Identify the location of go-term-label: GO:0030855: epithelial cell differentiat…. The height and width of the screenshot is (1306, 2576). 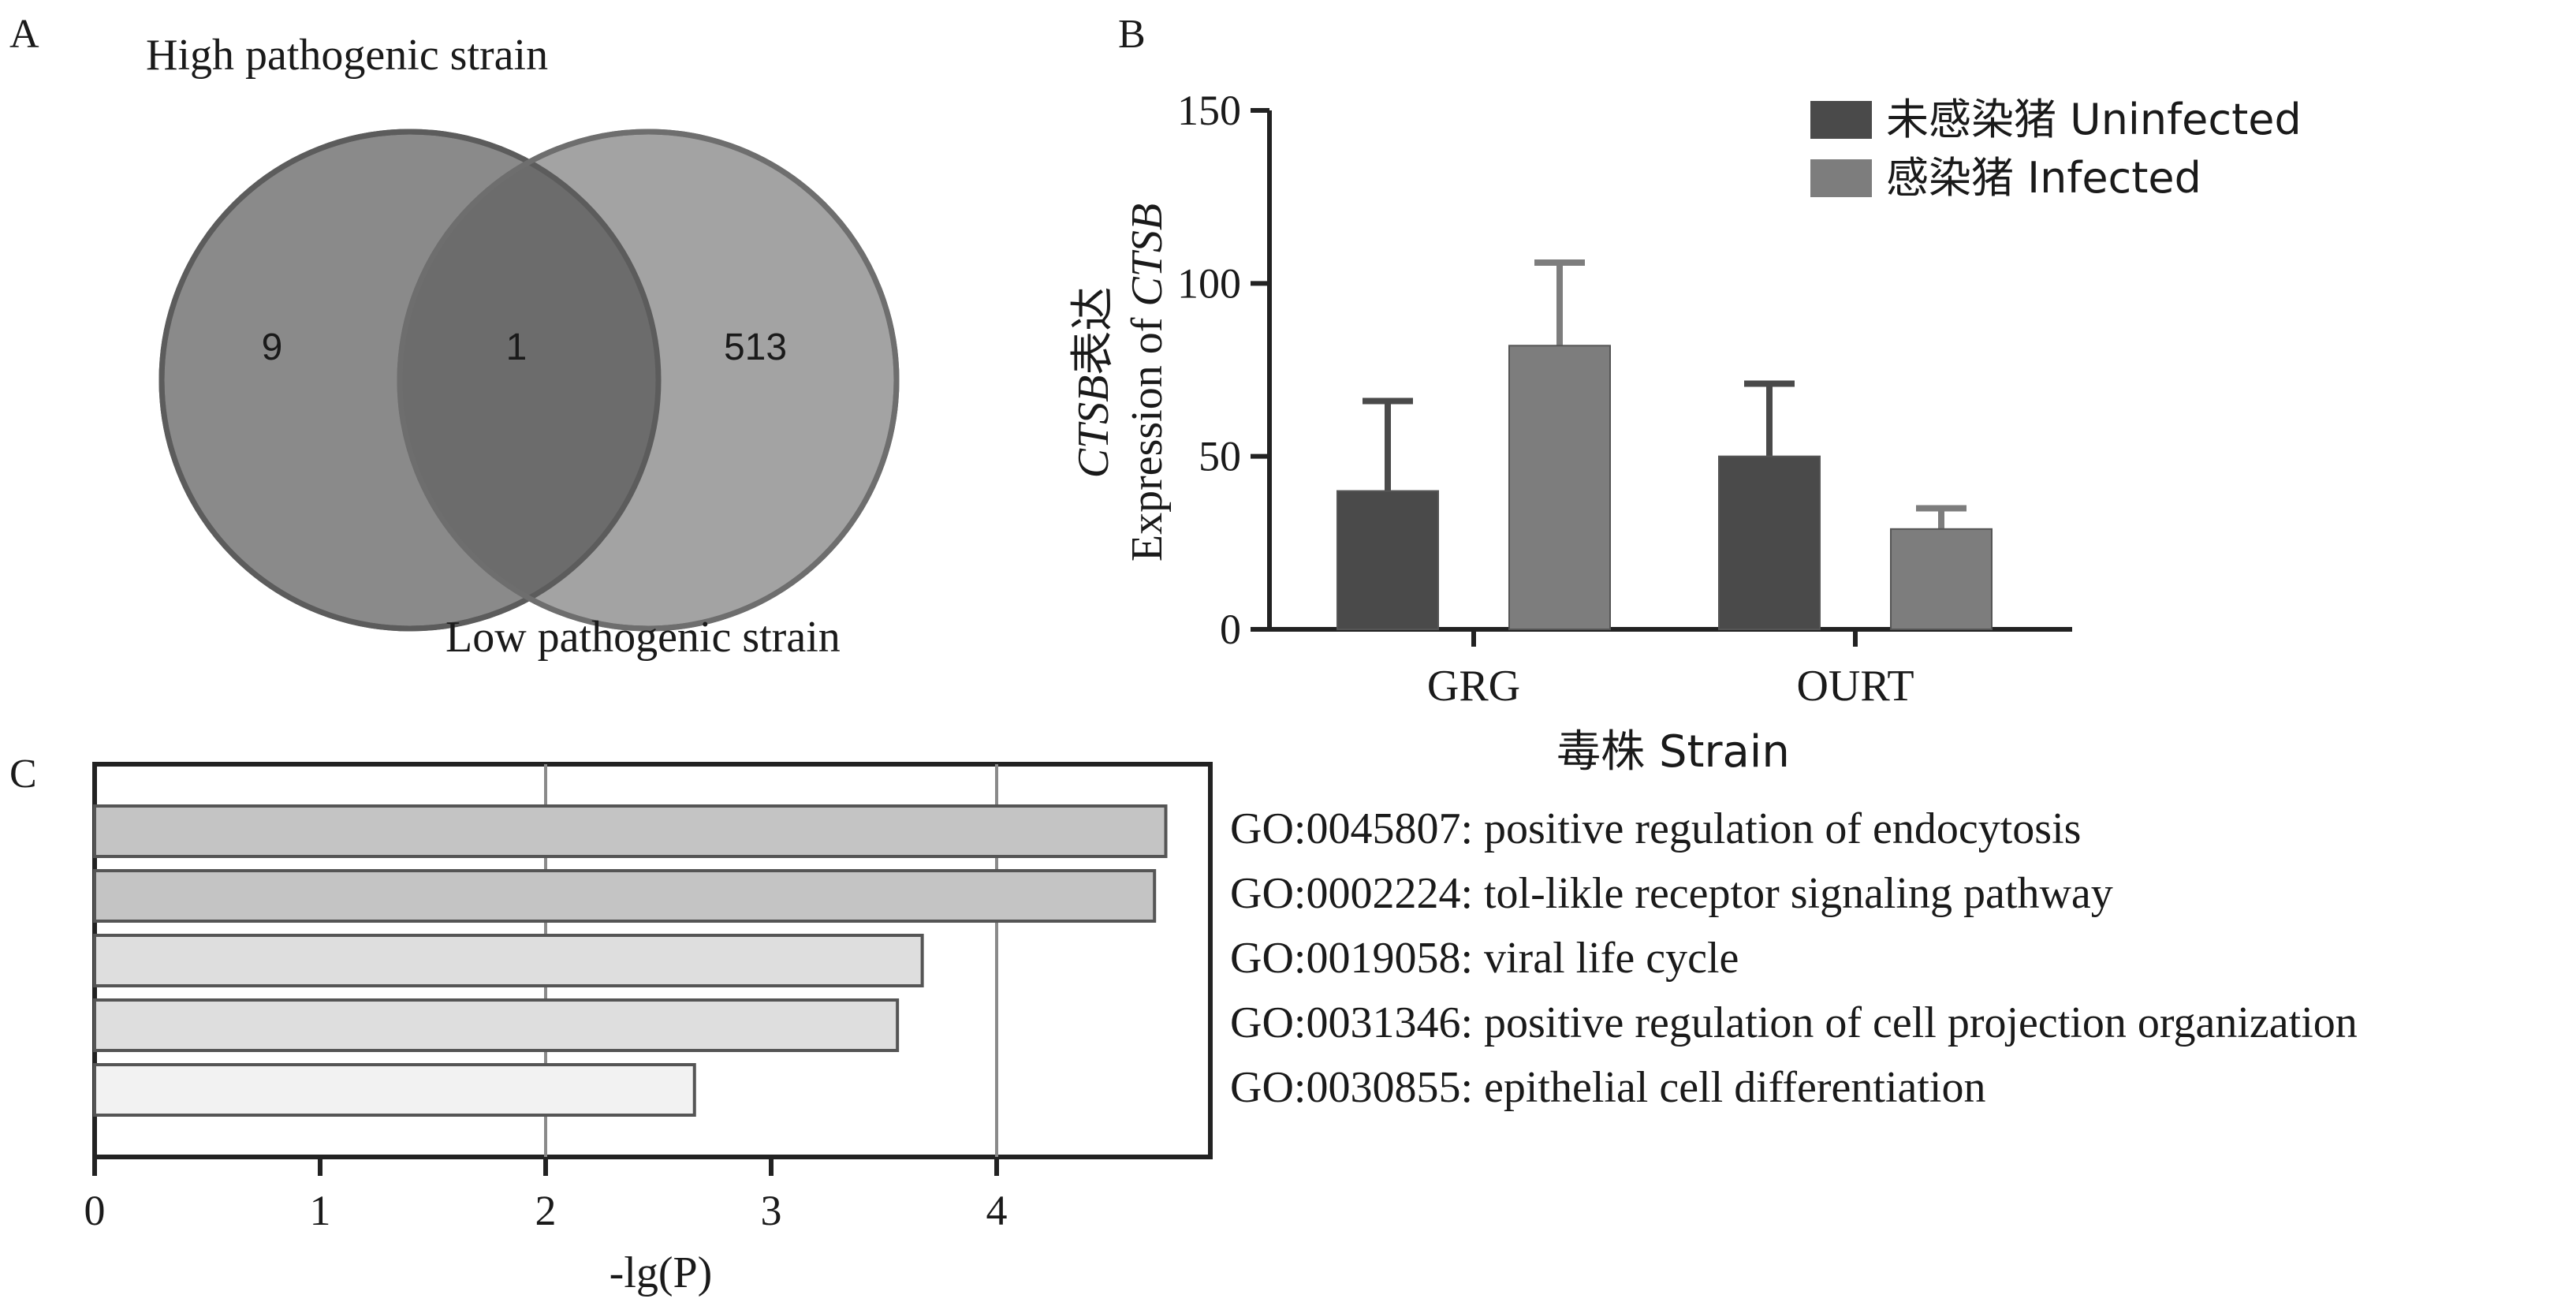
(1608, 1087).